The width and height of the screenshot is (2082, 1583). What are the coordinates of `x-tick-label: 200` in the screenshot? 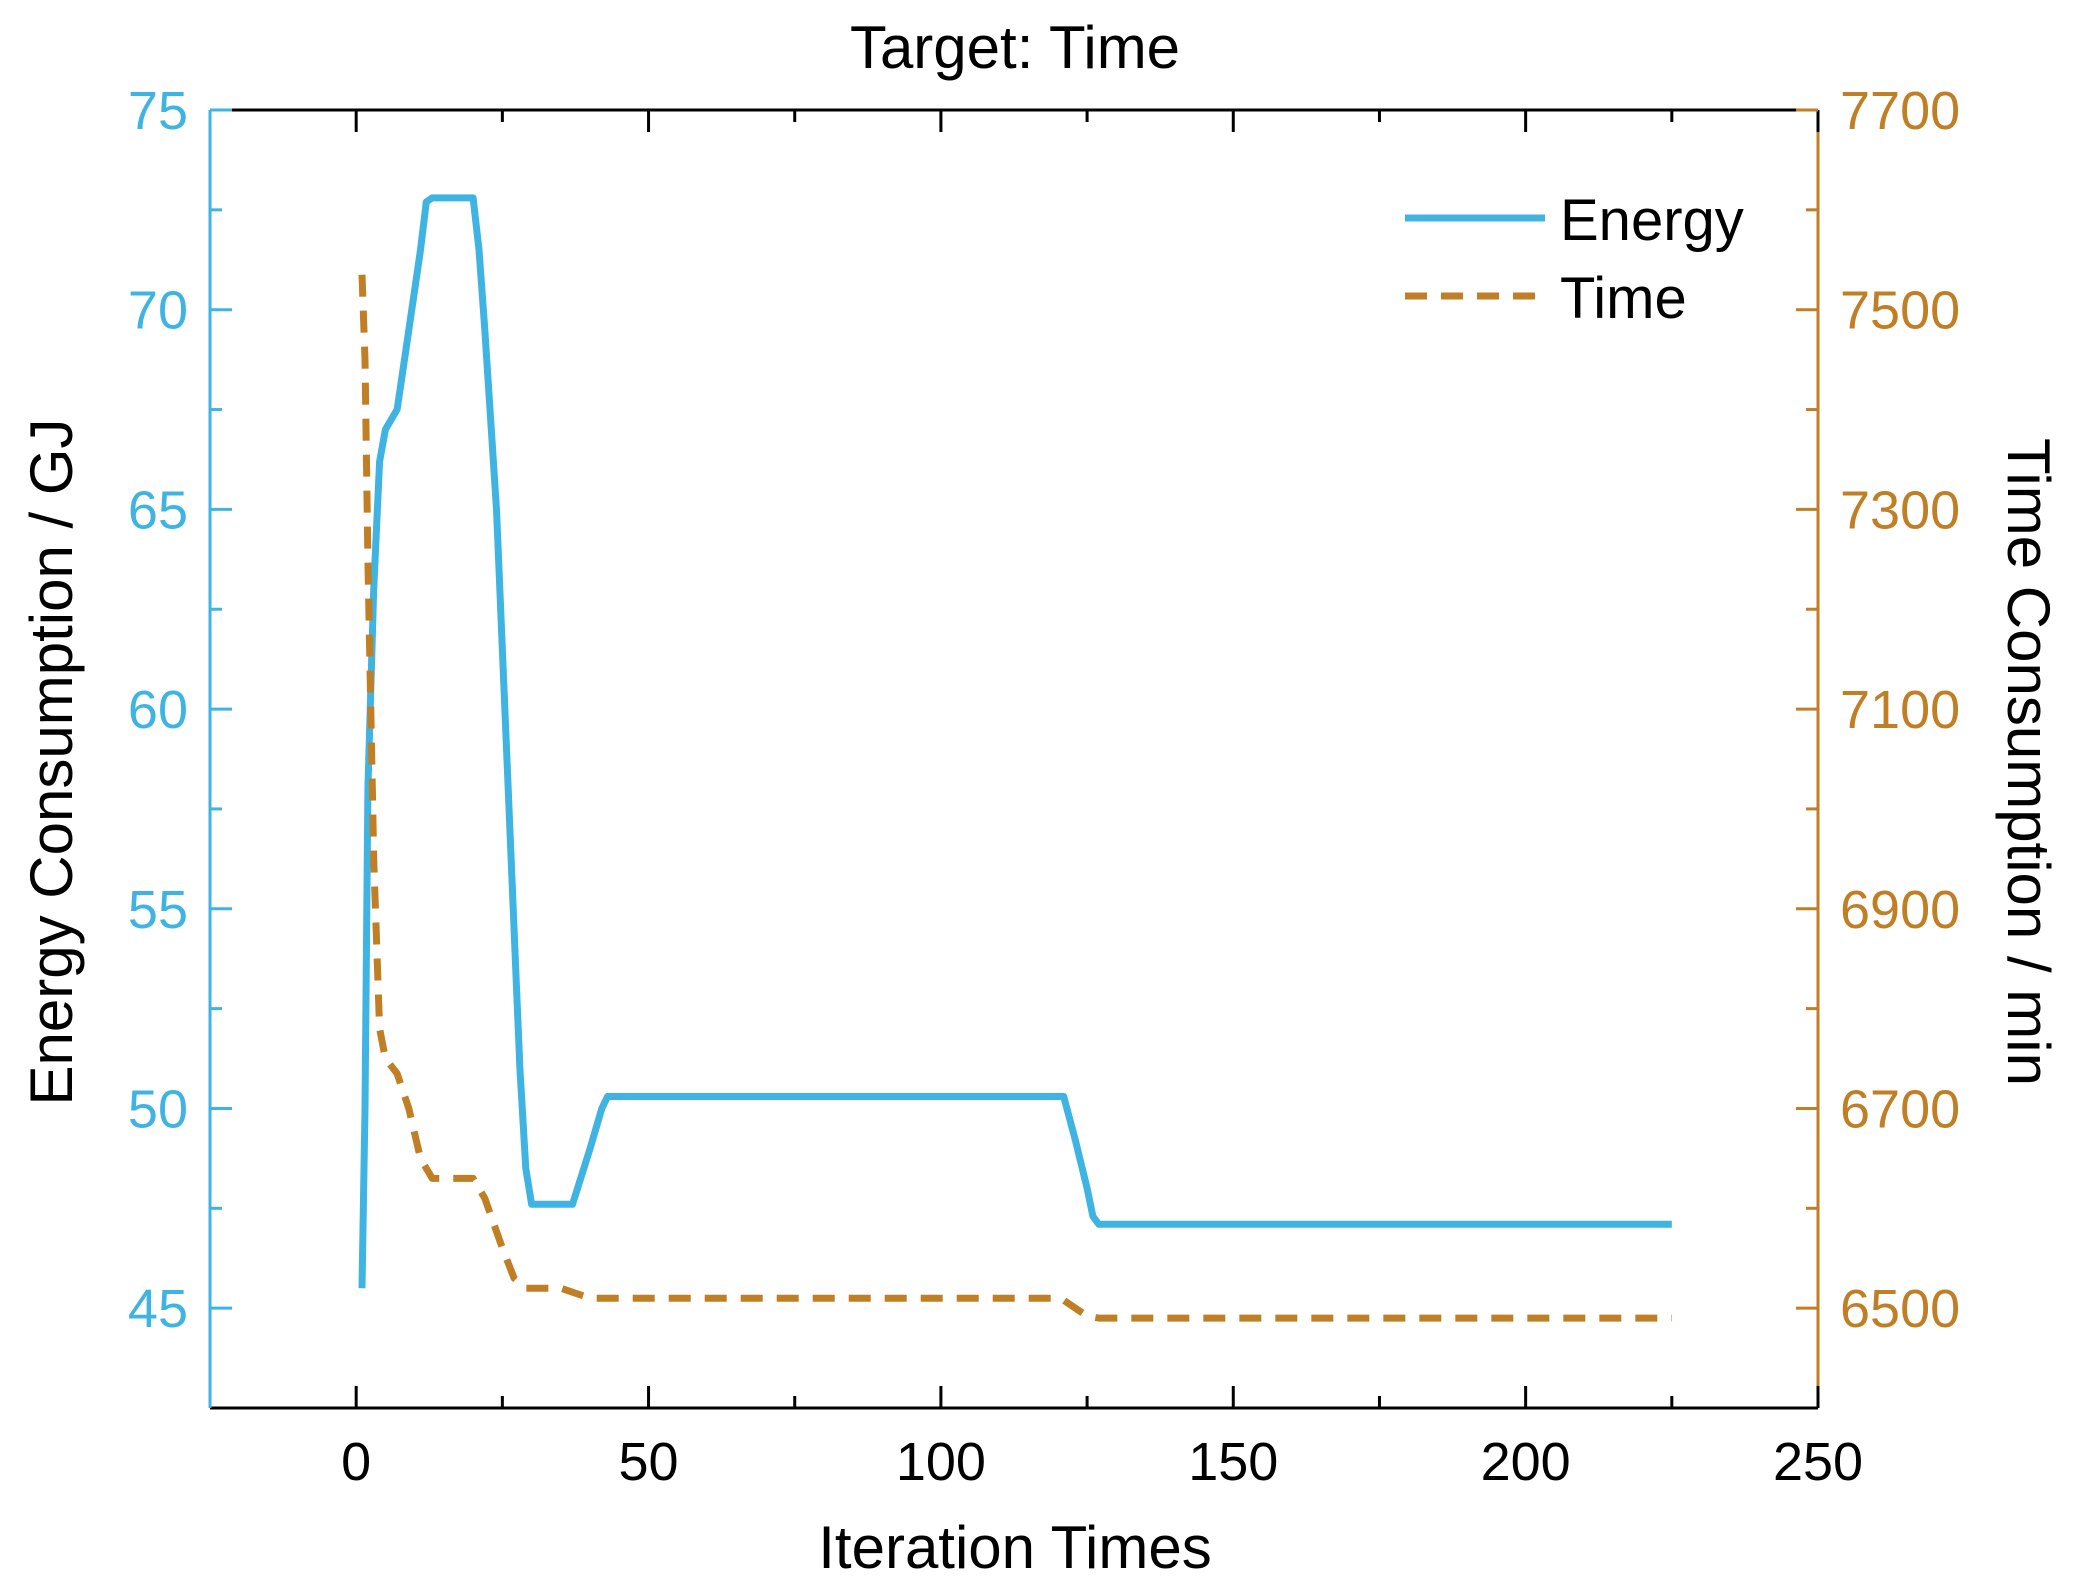 It's located at (1526, 1462).